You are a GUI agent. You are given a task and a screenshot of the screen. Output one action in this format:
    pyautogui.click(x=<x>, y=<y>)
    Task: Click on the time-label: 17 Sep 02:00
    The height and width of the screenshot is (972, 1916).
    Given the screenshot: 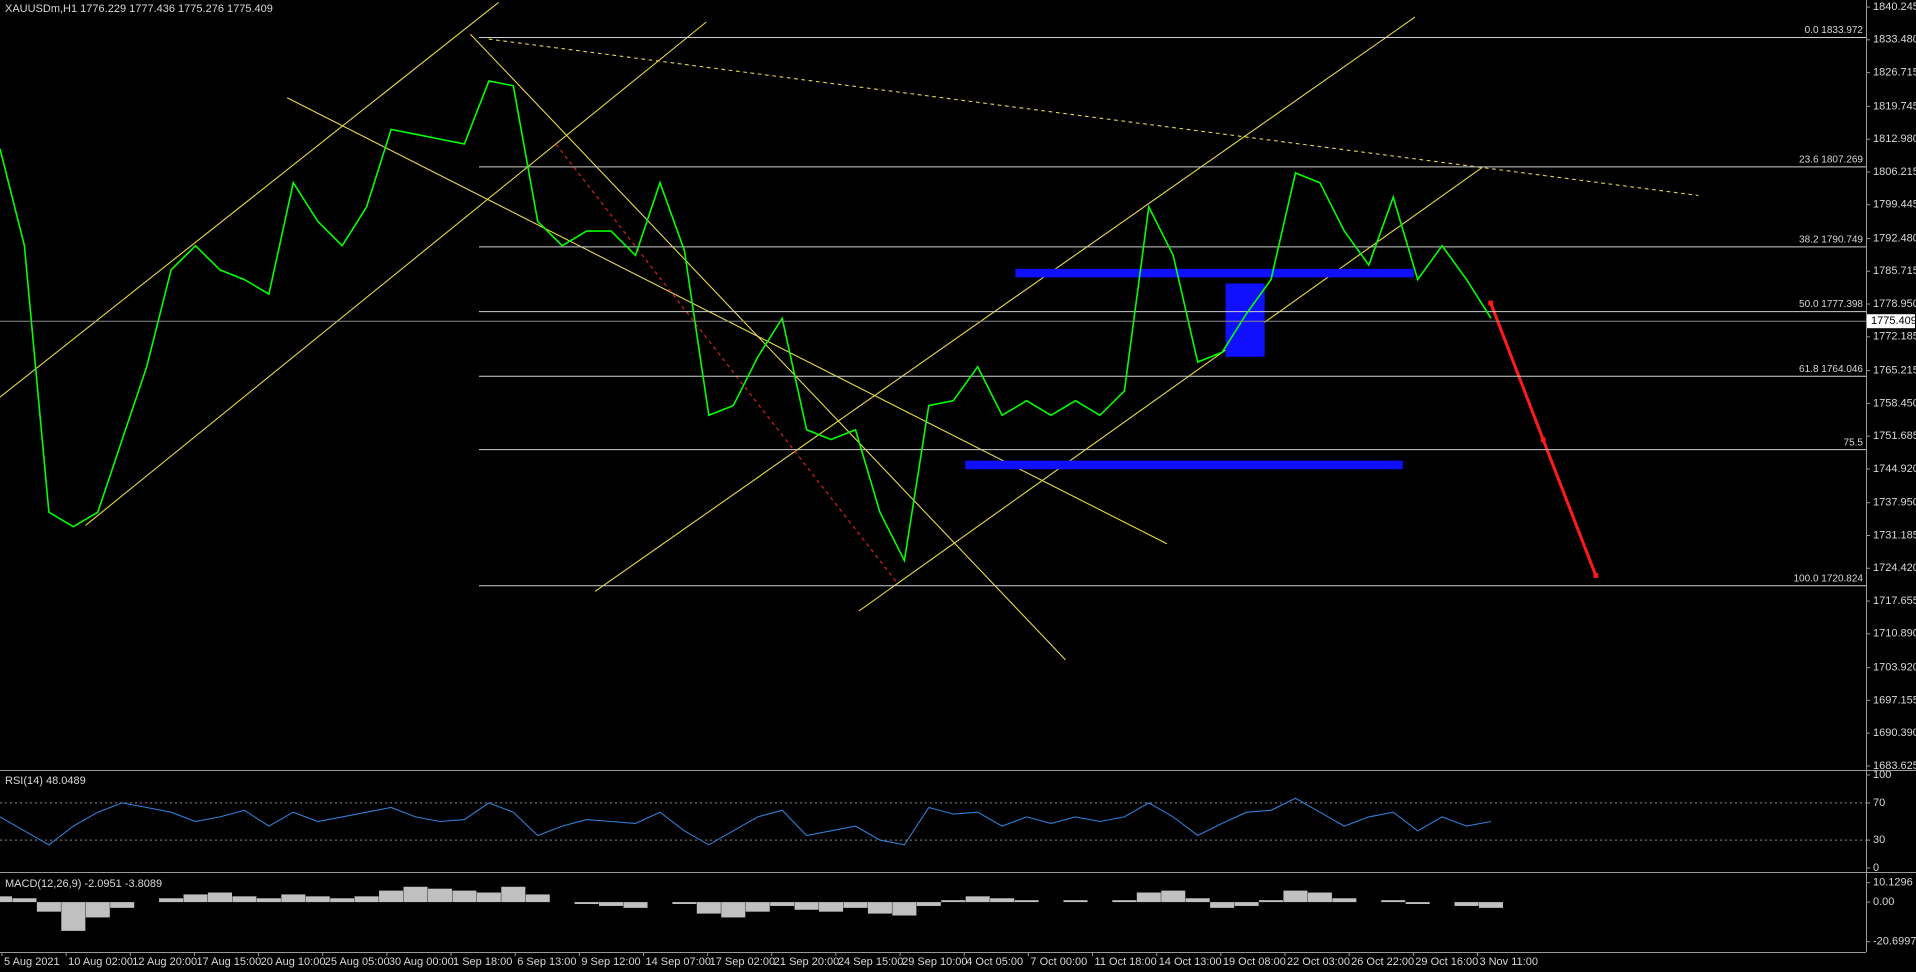 What is the action you would take?
    pyautogui.click(x=742, y=962)
    